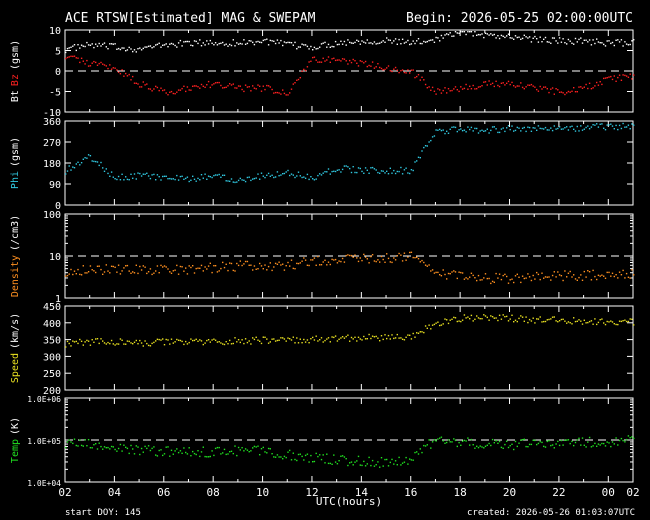  What do you see at coordinates (58, 299) in the screenshot?
I see `y-tick-label: 1` at bounding box center [58, 299].